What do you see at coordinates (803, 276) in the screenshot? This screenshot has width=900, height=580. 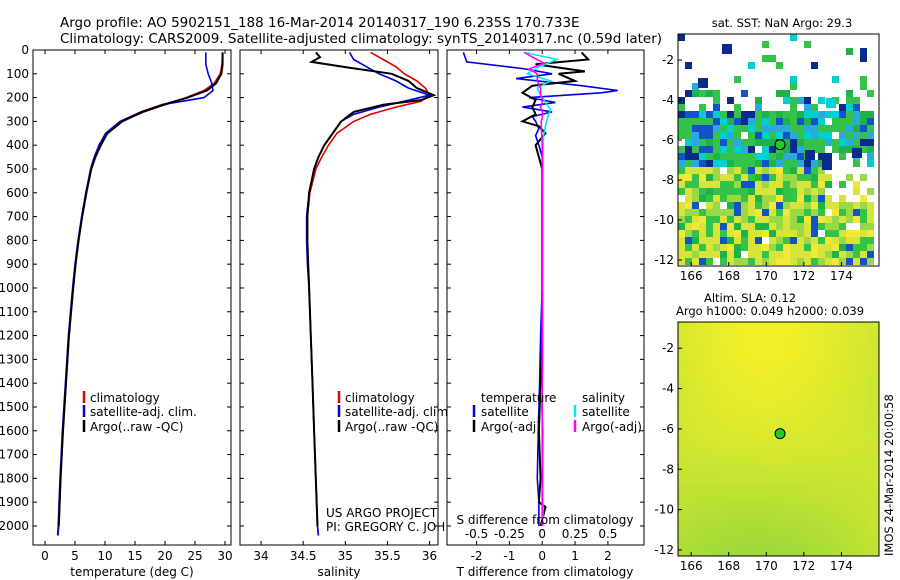 I see `map-x-tick-label: 172` at bounding box center [803, 276].